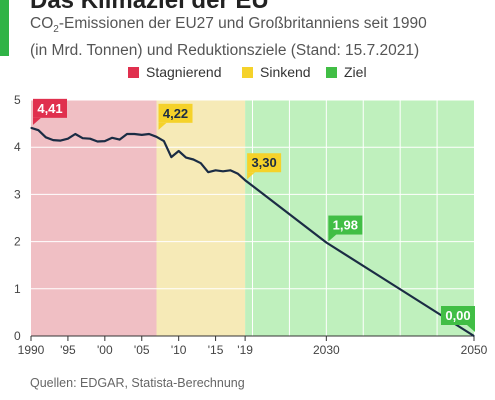  What do you see at coordinates (285, 72) in the screenshot?
I see `legend-label: Sinkend` at bounding box center [285, 72].